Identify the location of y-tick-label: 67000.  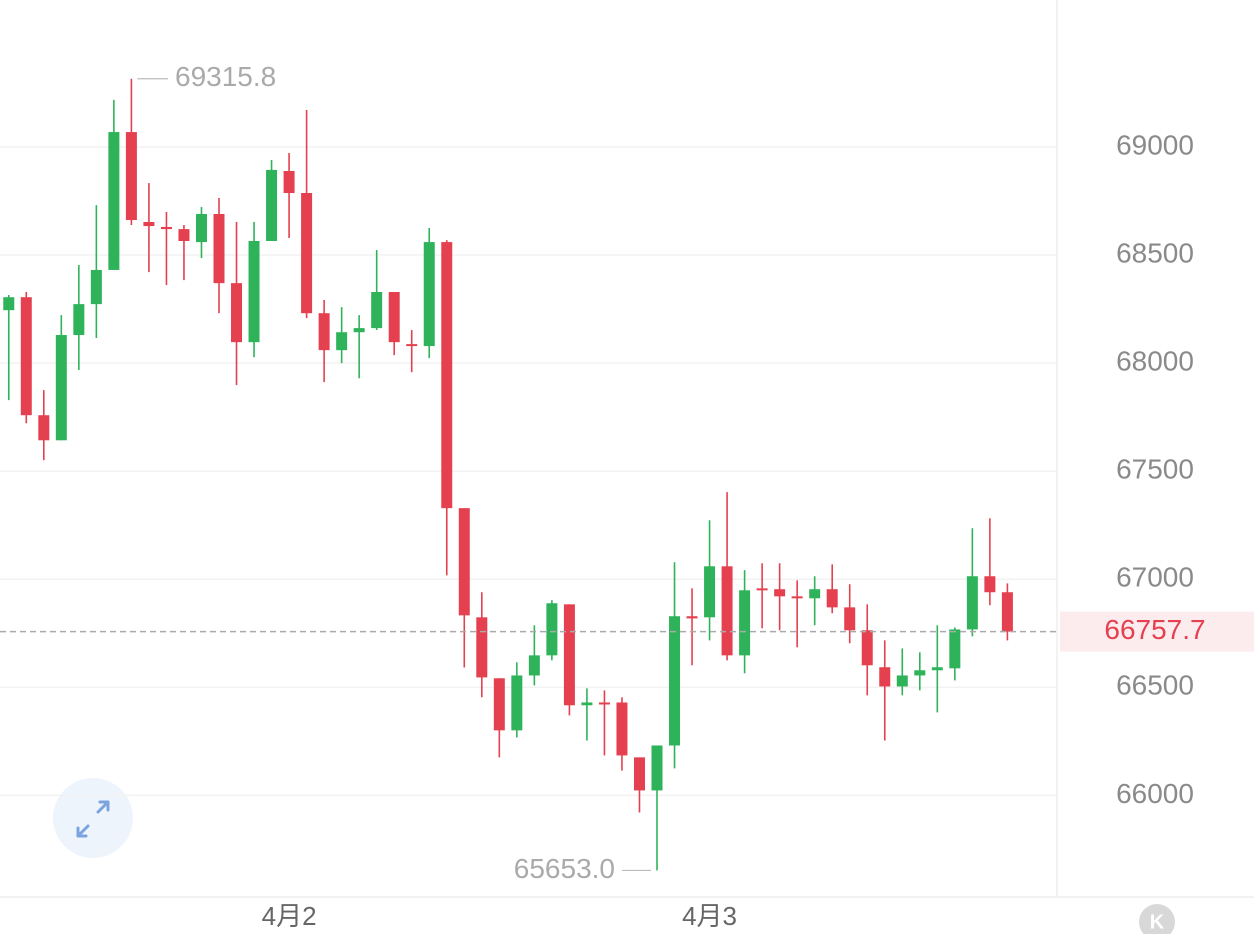
(1155, 577).